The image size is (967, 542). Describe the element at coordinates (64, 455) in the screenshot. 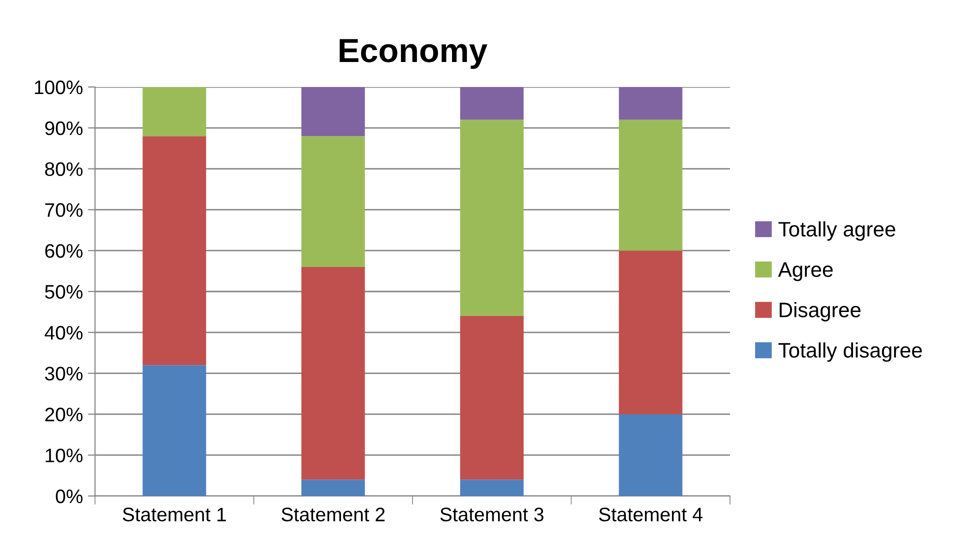

I see `y-tick-label: 10%` at that location.